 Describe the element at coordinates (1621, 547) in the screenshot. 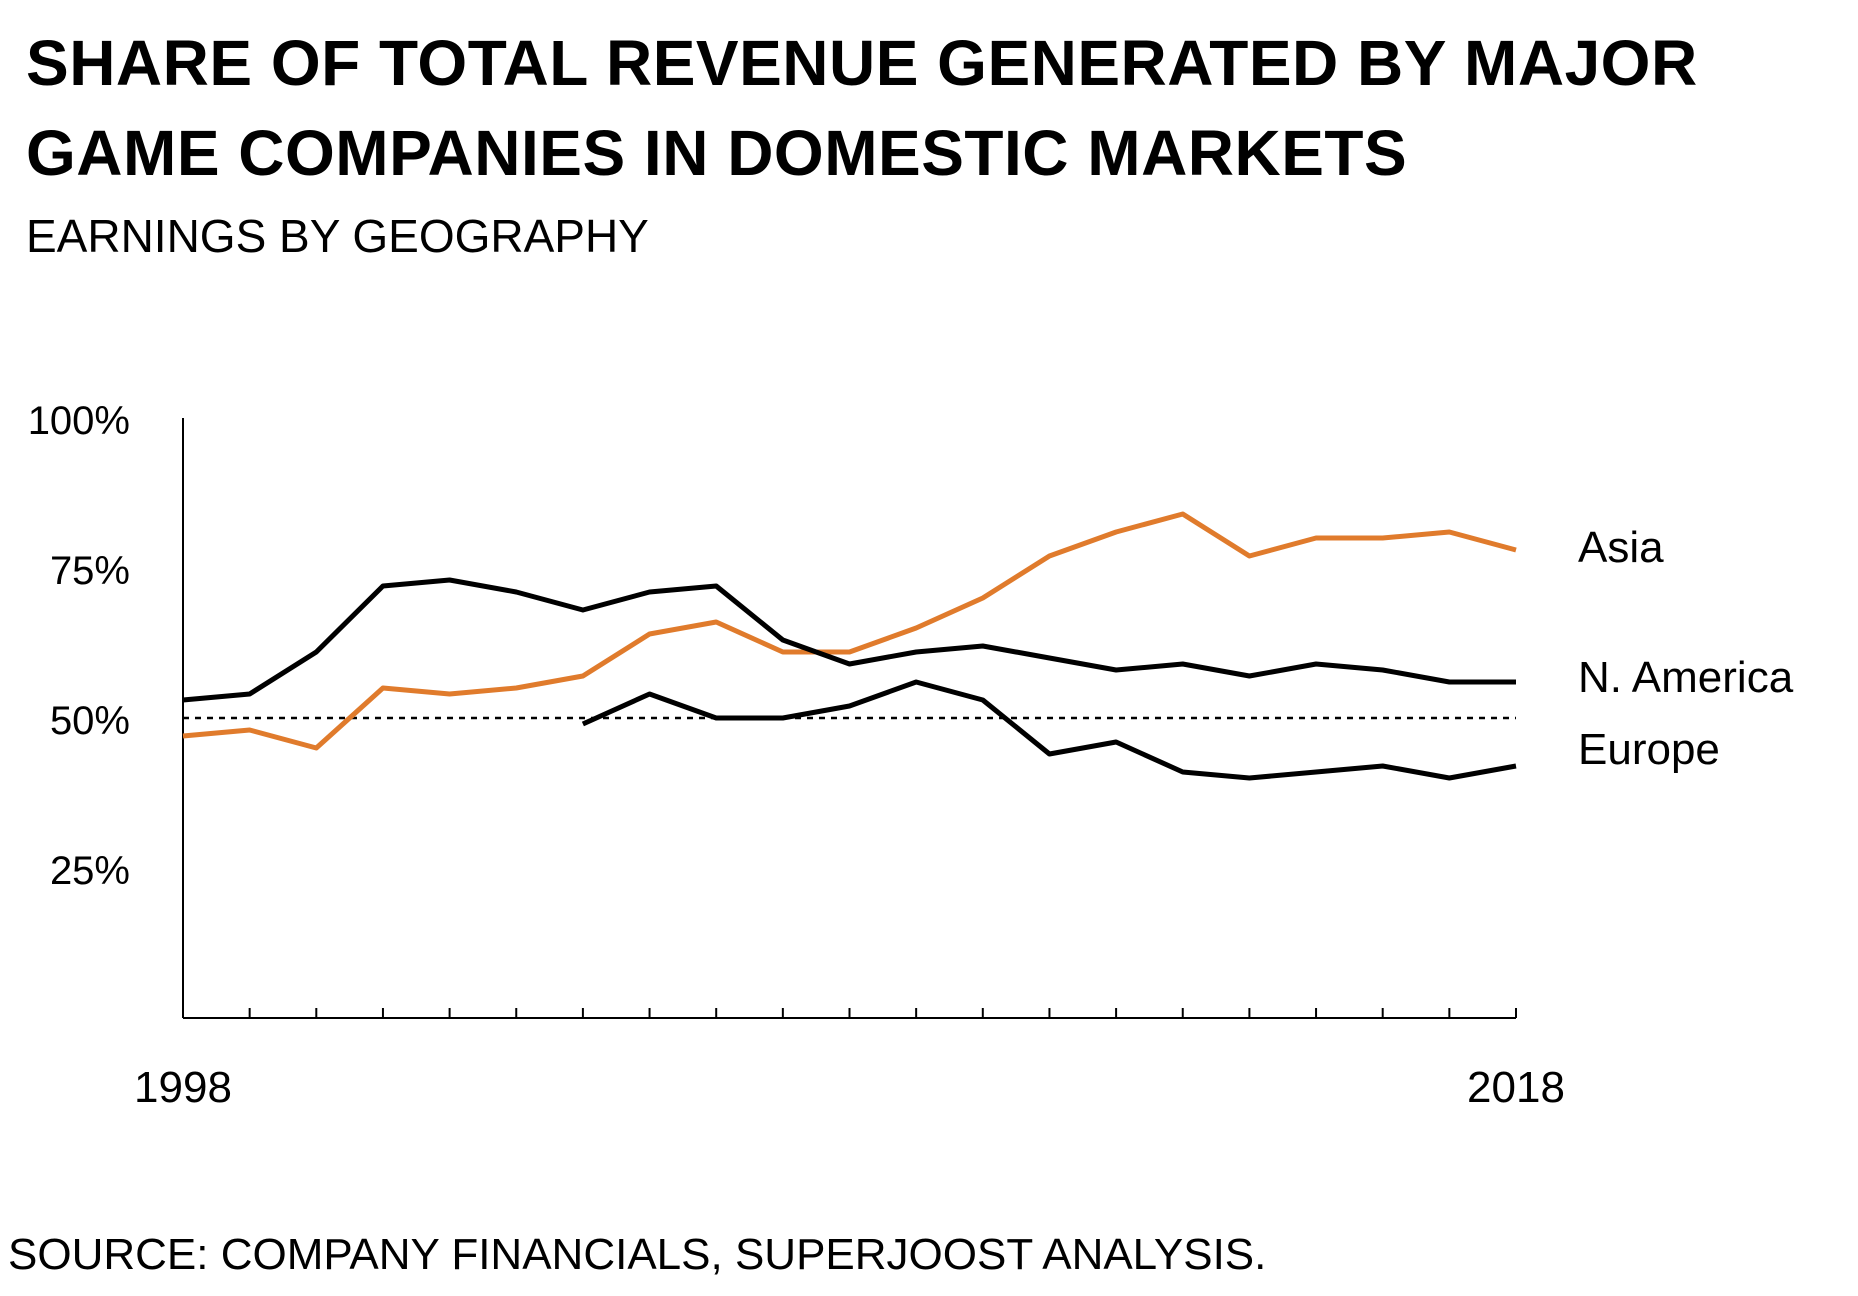

I see `series-label-asia: Asia` at that location.